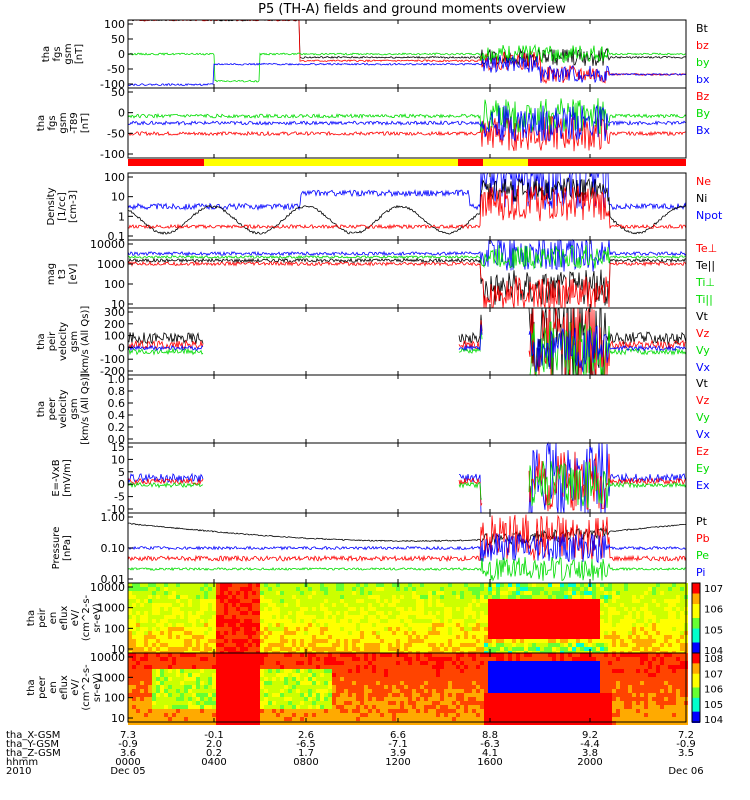  What do you see at coordinates (121, 472) in the screenshot?
I see `y-tick-label: 5` at bounding box center [121, 472].